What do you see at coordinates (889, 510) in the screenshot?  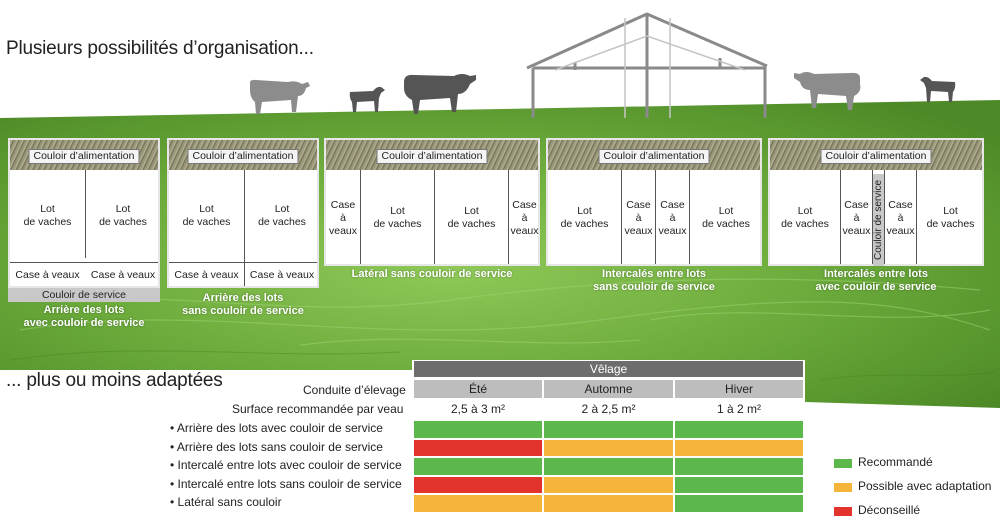 I see `legend-label-deconseille: Déconseillé` at bounding box center [889, 510].